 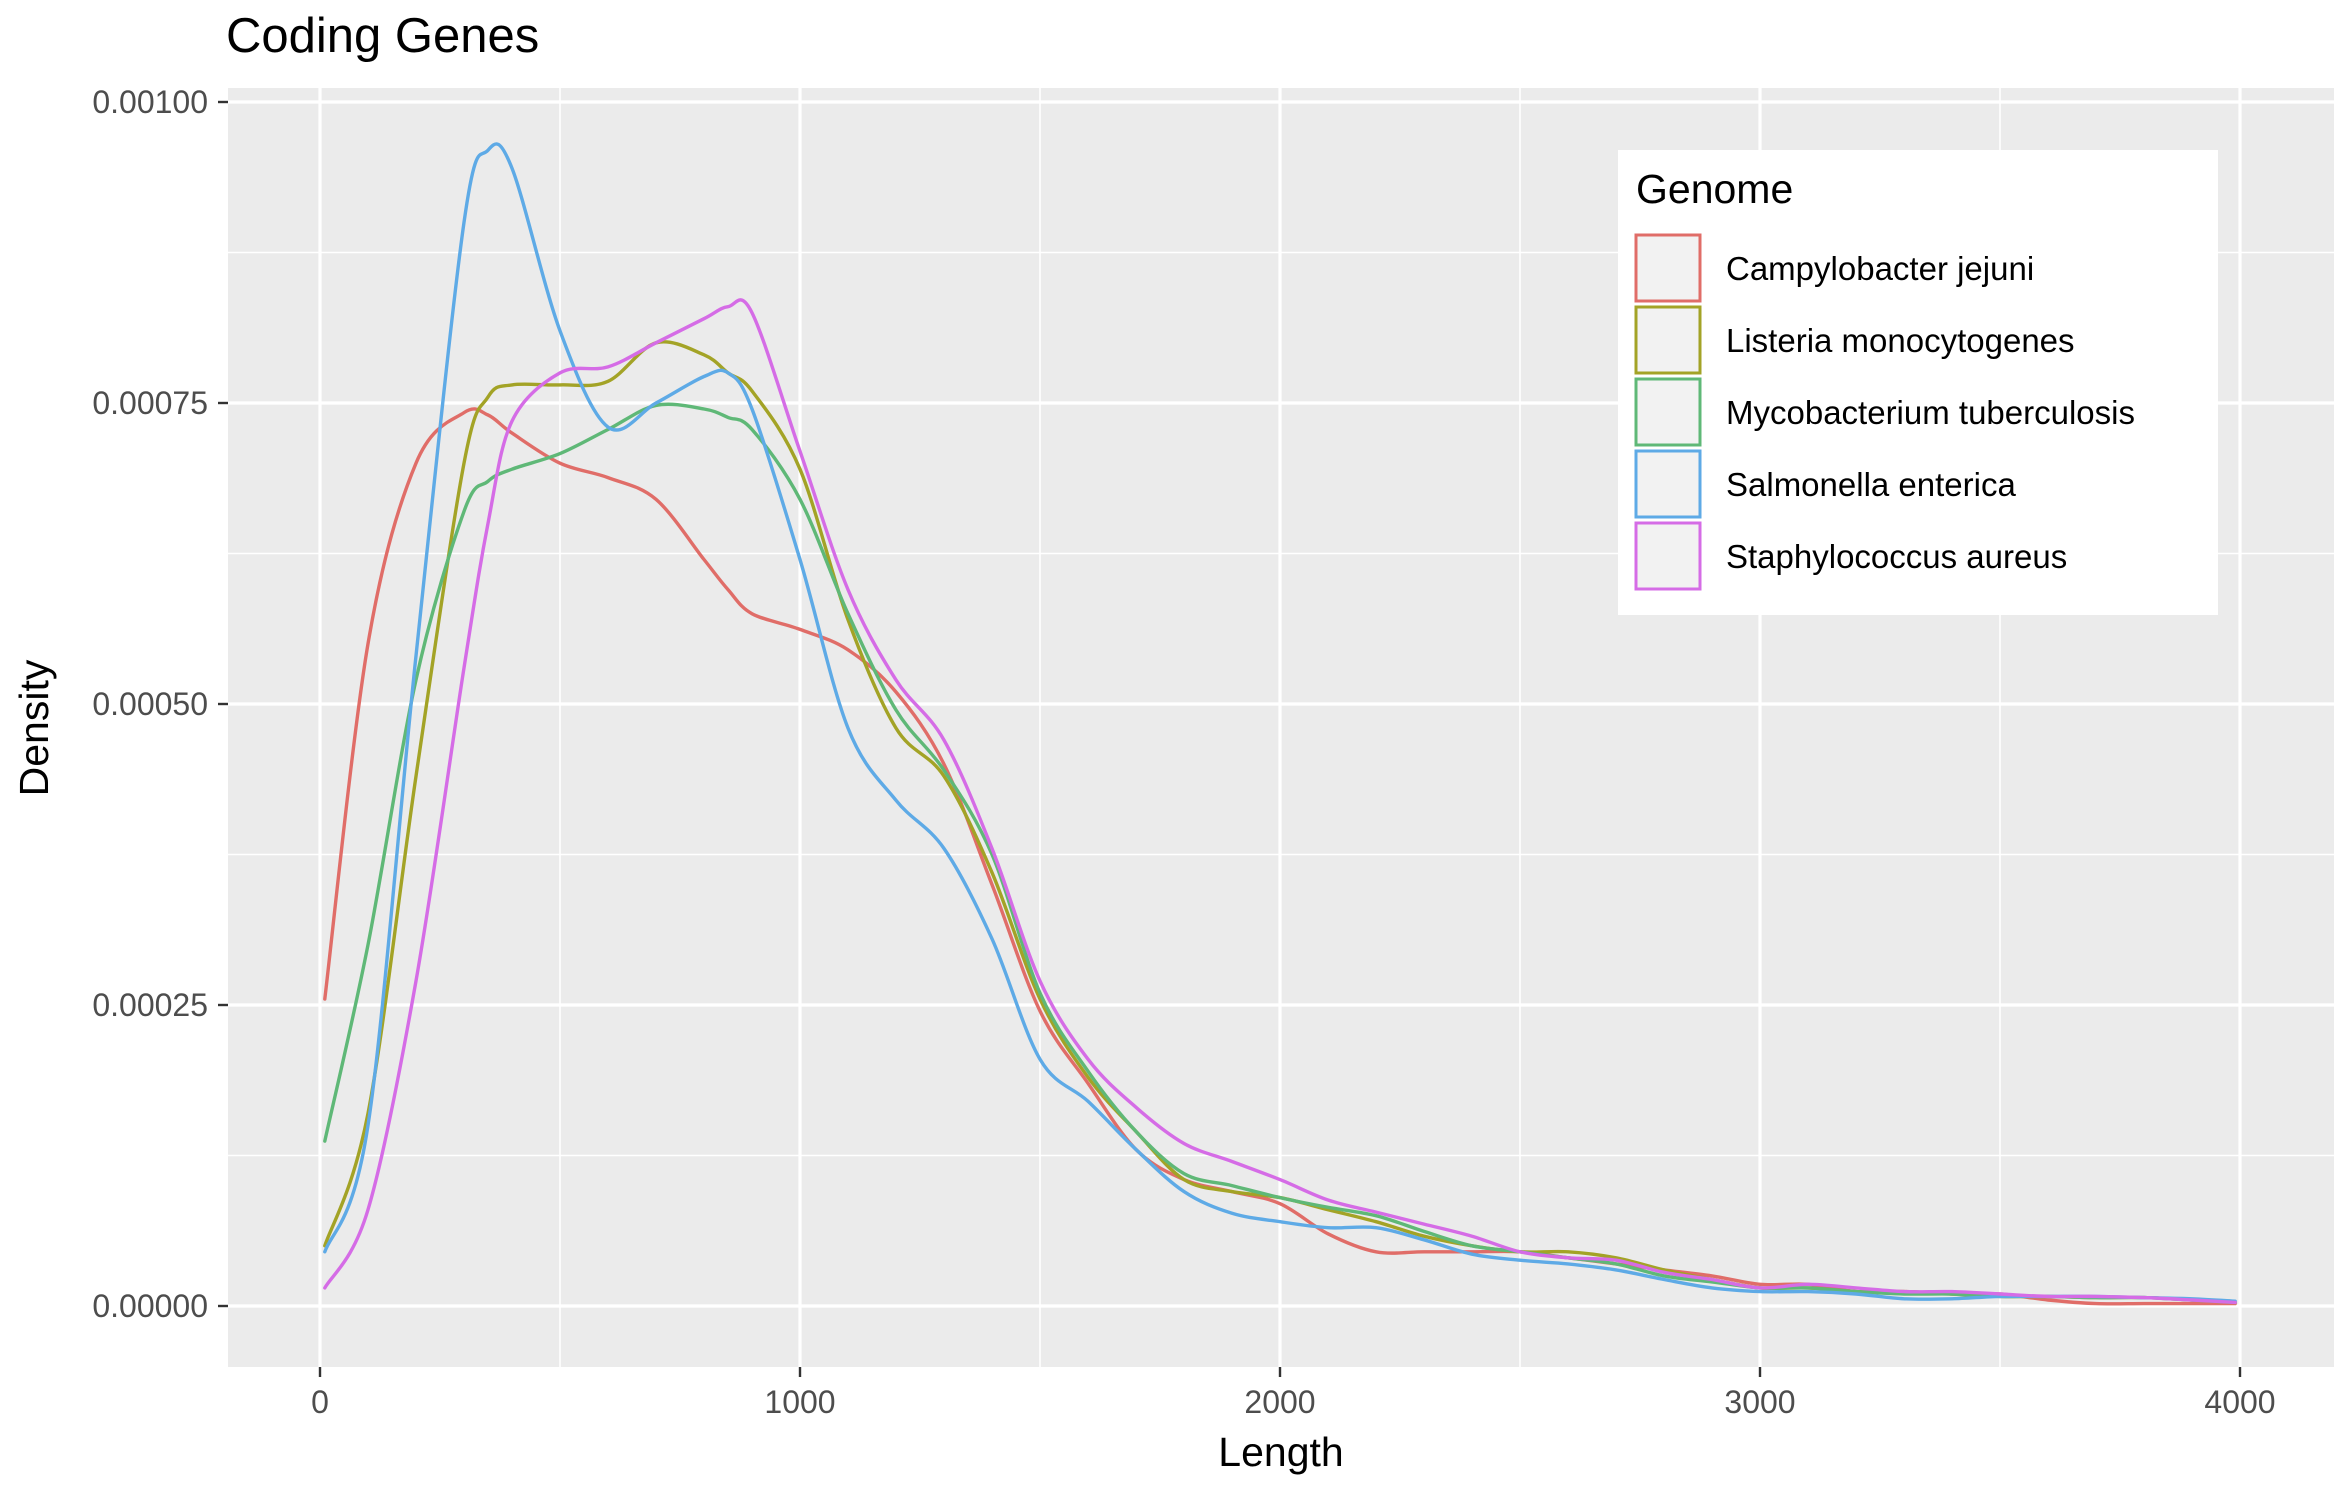 What do you see at coordinates (1880, 268) in the screenshot?
I see `legend-label-campylobacter-jejuni: Campylobacter jejuni` at bounding box center [1880, 268].